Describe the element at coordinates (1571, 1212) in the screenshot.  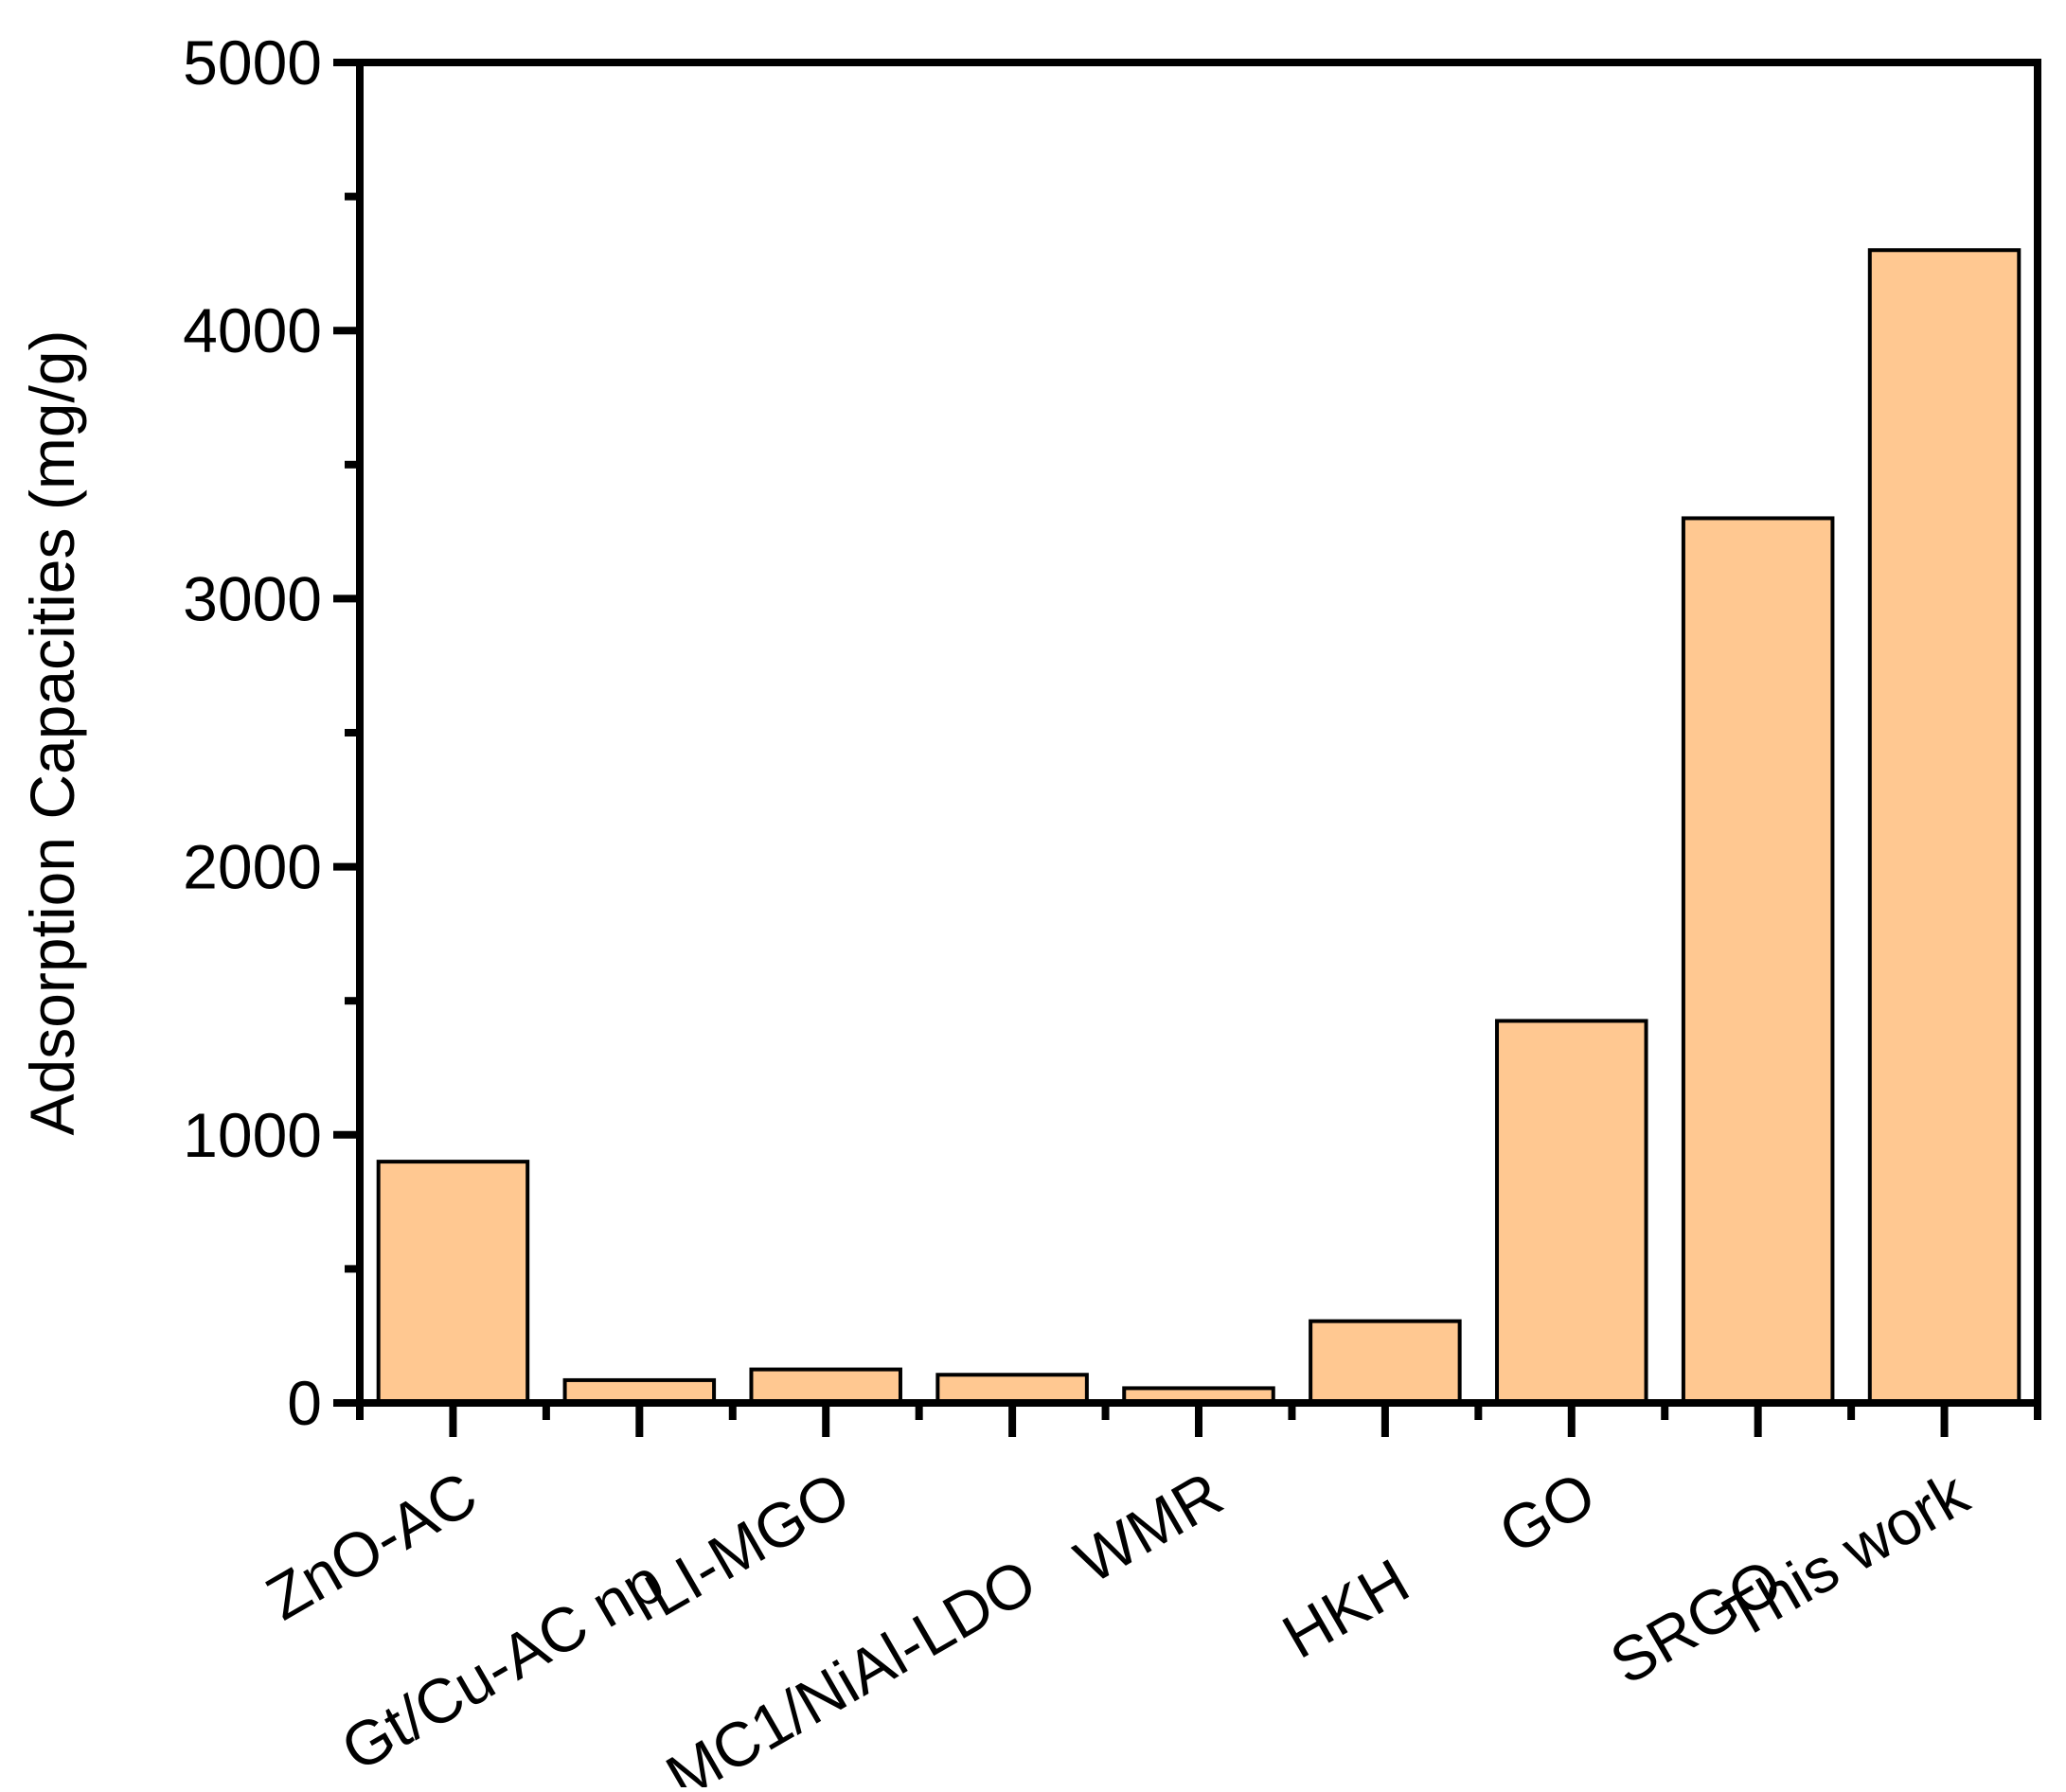
I see `bar-go` at that location.